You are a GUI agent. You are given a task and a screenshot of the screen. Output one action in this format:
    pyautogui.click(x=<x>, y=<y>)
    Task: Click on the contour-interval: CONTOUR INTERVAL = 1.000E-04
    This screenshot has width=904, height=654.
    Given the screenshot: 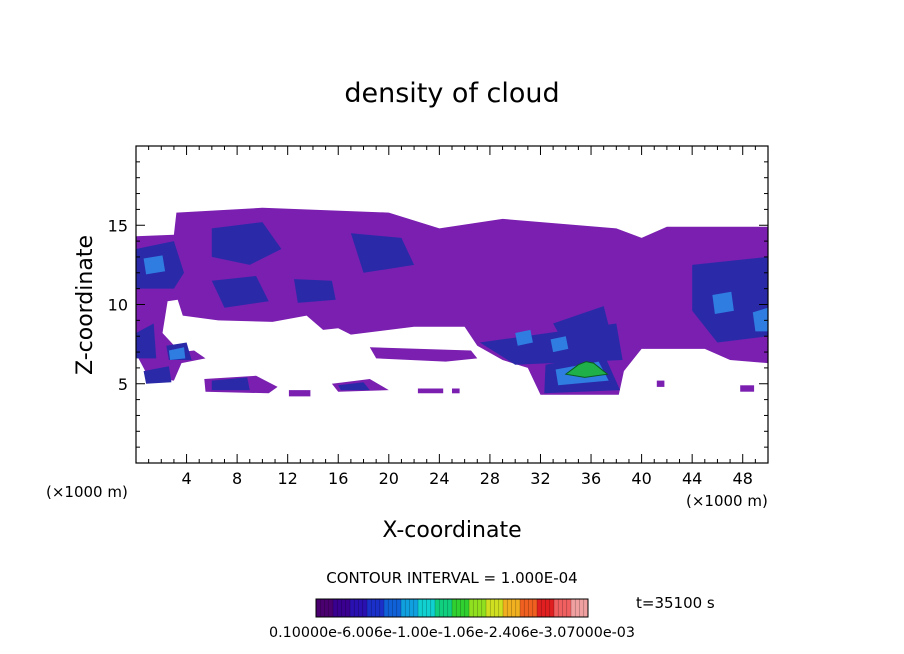 What is the action you would take?
    pyautogui.click(x=451, y=578)
    